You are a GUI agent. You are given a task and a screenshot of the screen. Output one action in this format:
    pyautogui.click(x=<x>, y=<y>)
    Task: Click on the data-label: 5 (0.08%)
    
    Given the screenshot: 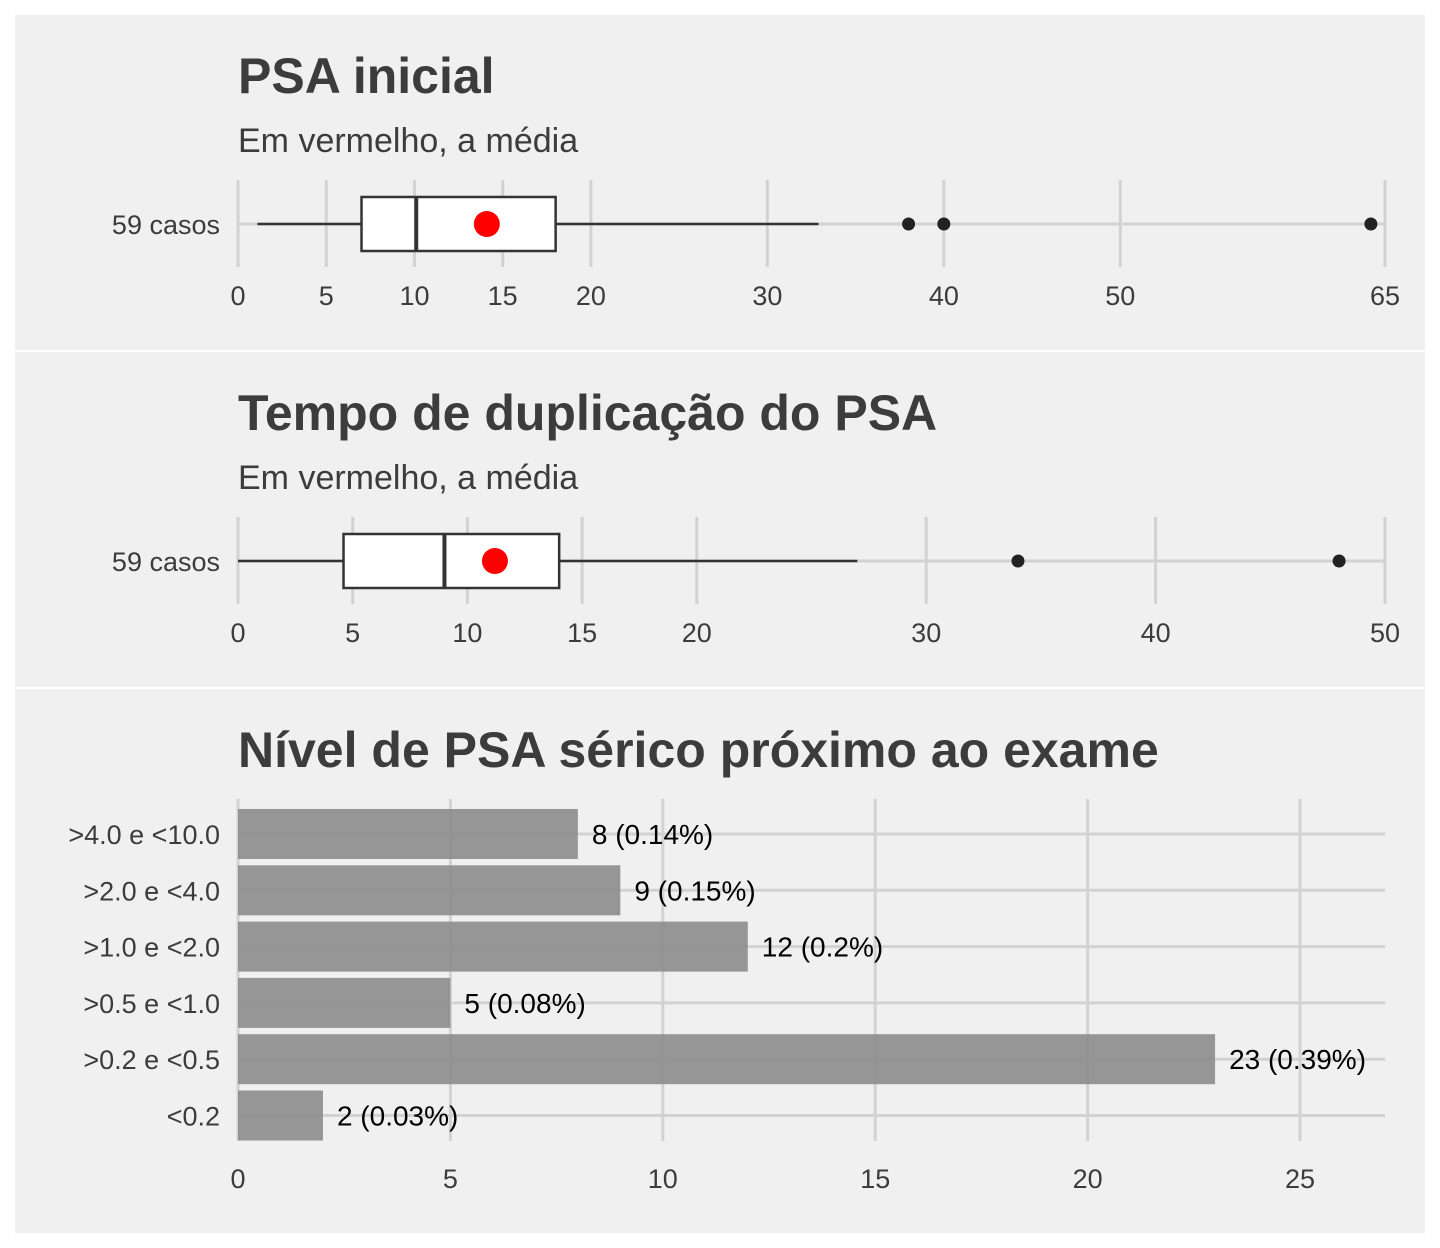 What is the action you would take?
    pyautogui.click(x=524, y=1003)
    